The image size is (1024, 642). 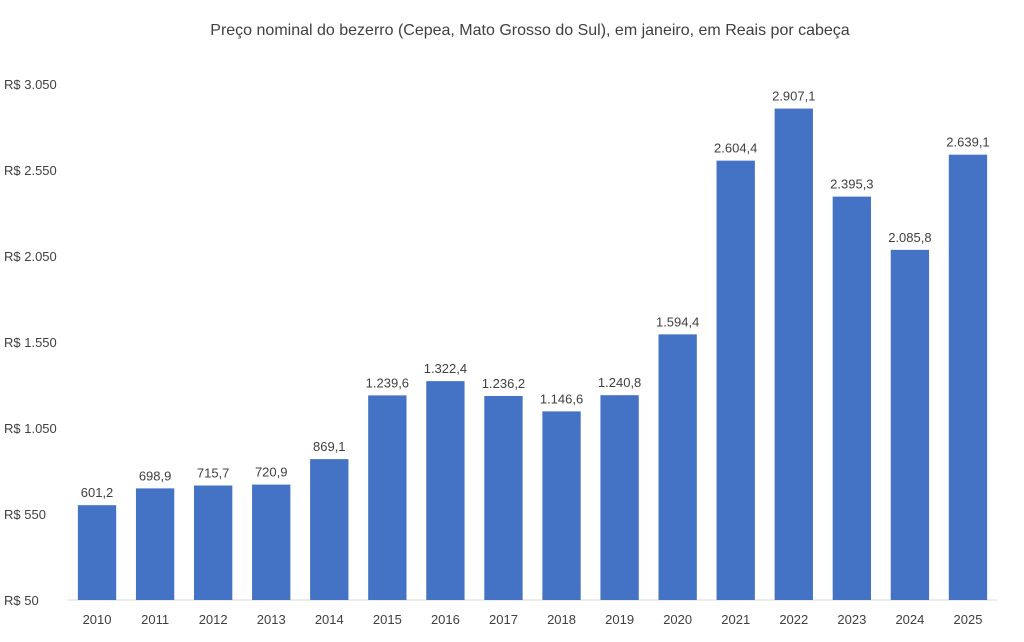 I want to click on data-label-2022: 2.907,1, so click(x=793, y=96).